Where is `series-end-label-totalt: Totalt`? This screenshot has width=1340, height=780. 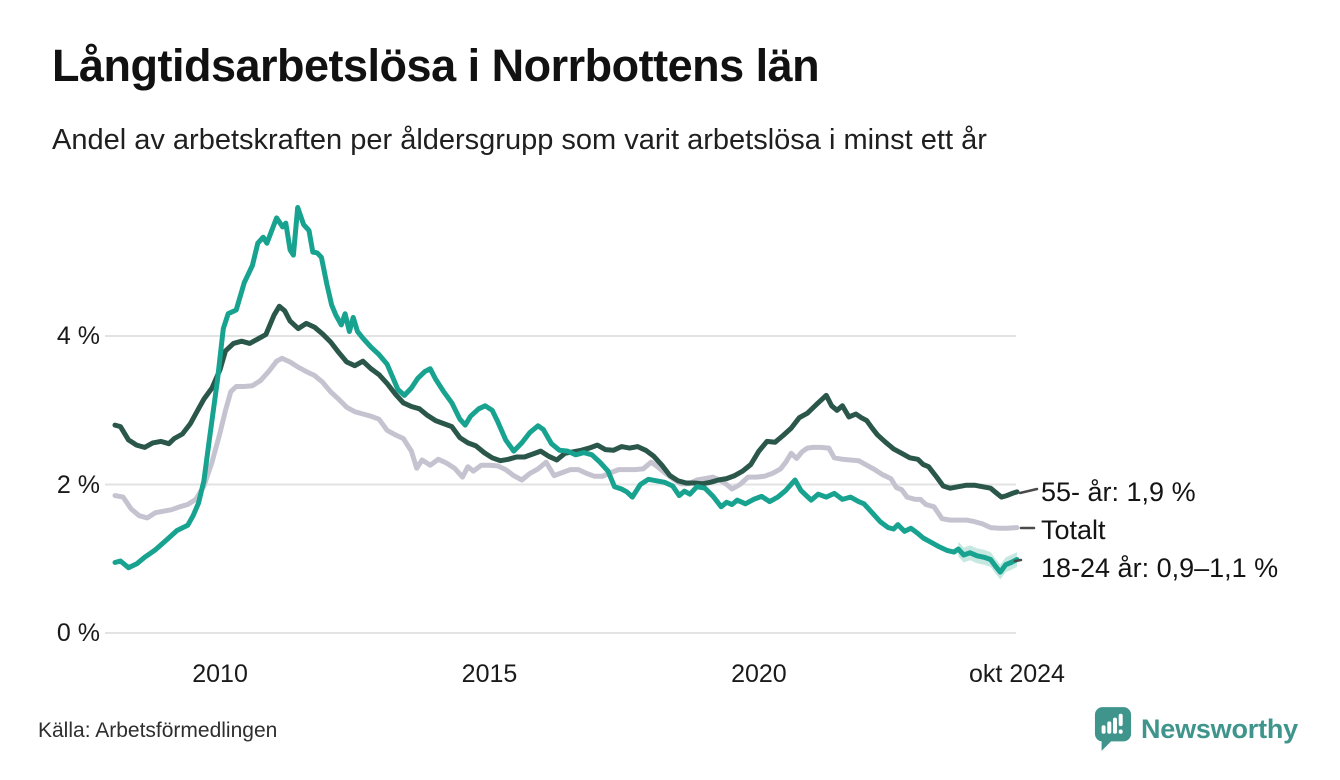
series-end-label-totalt: Totalt is located at coordinates (1073, 530).